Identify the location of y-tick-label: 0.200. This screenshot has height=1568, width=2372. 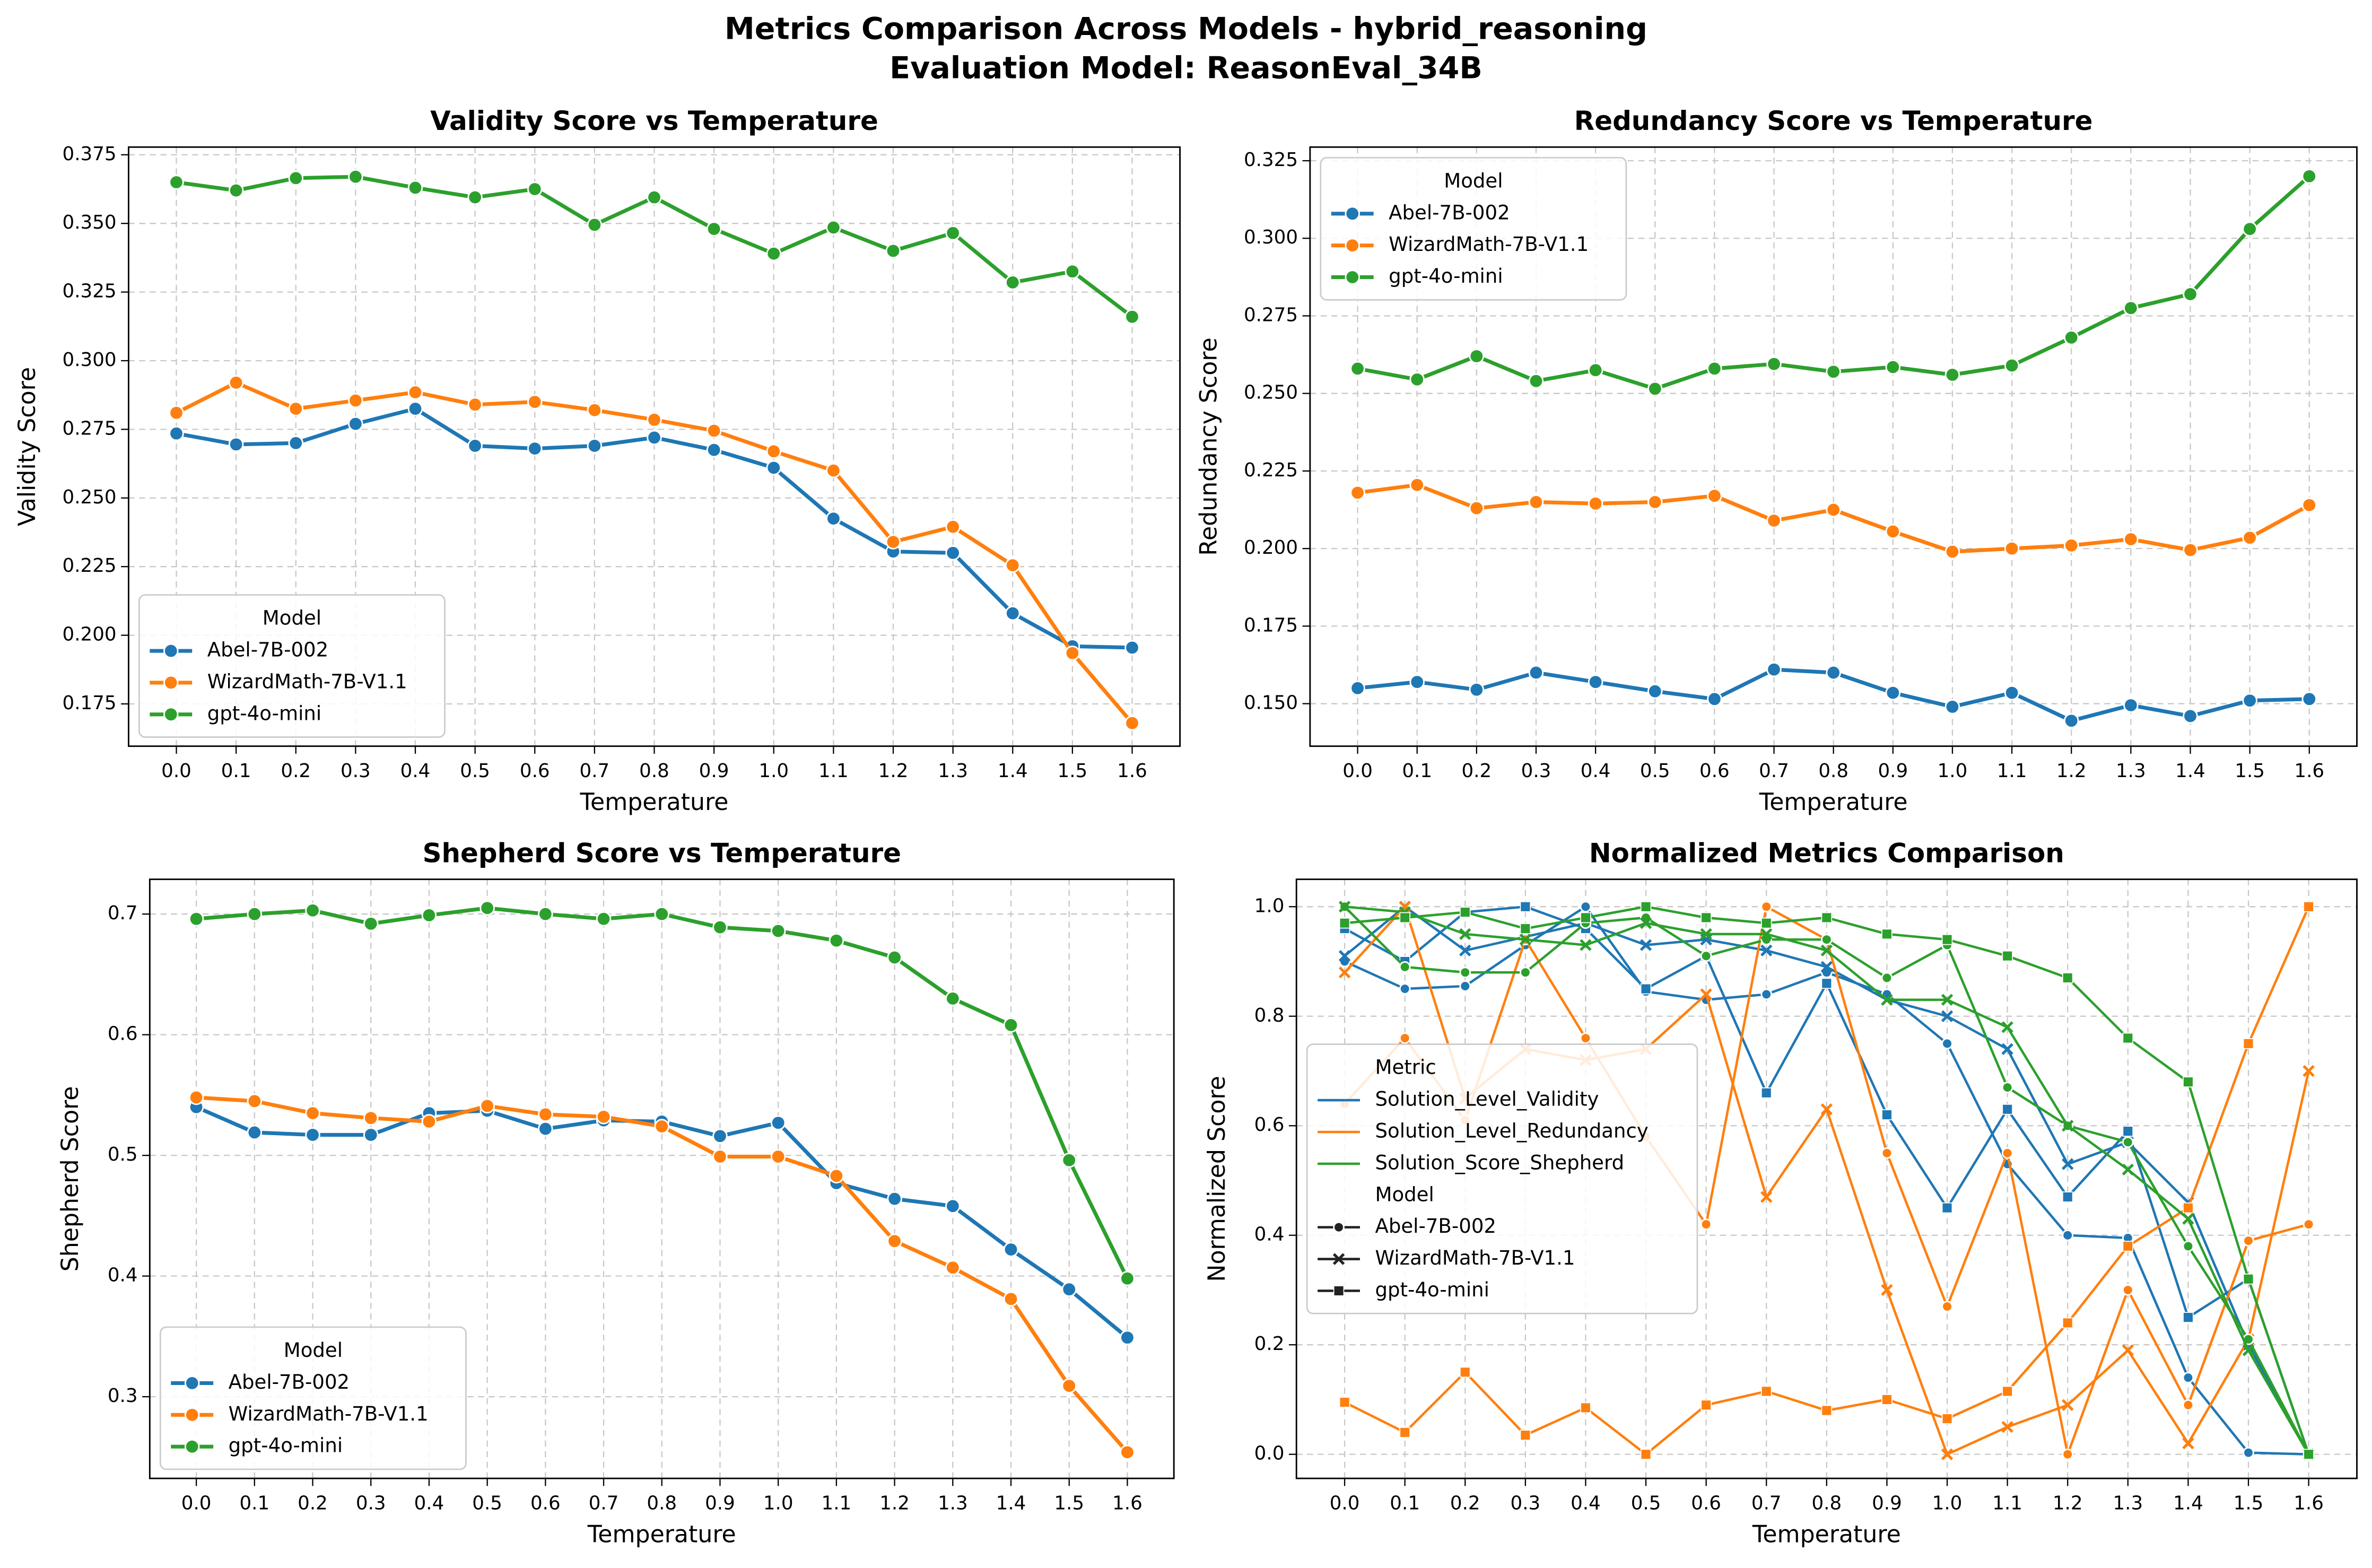
(90, 635).